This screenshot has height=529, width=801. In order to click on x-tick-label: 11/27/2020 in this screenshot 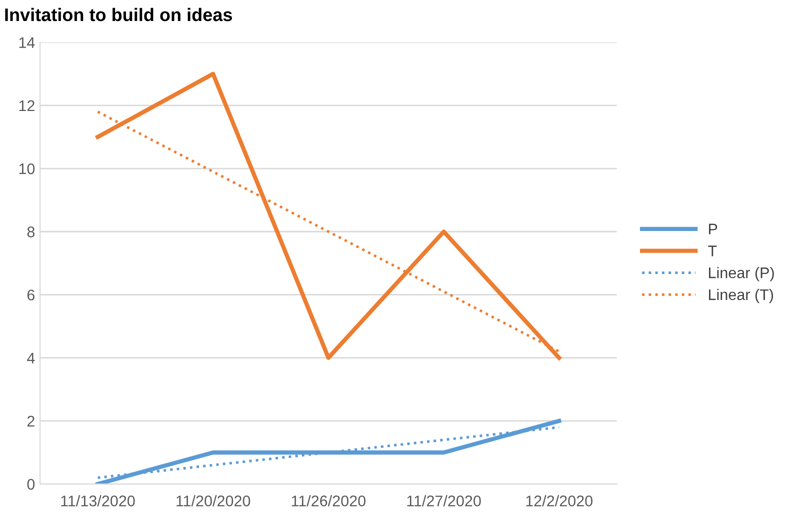, I will do `click(444, 500)`.